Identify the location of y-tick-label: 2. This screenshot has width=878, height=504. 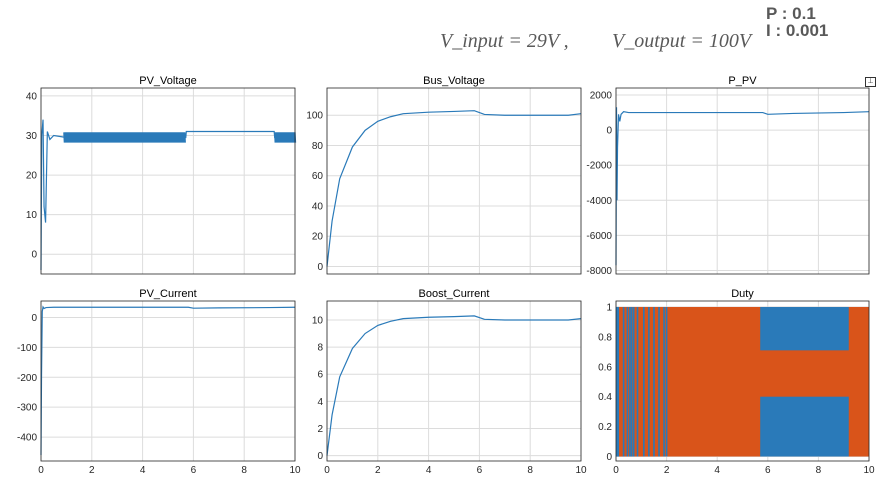
(320, 429).